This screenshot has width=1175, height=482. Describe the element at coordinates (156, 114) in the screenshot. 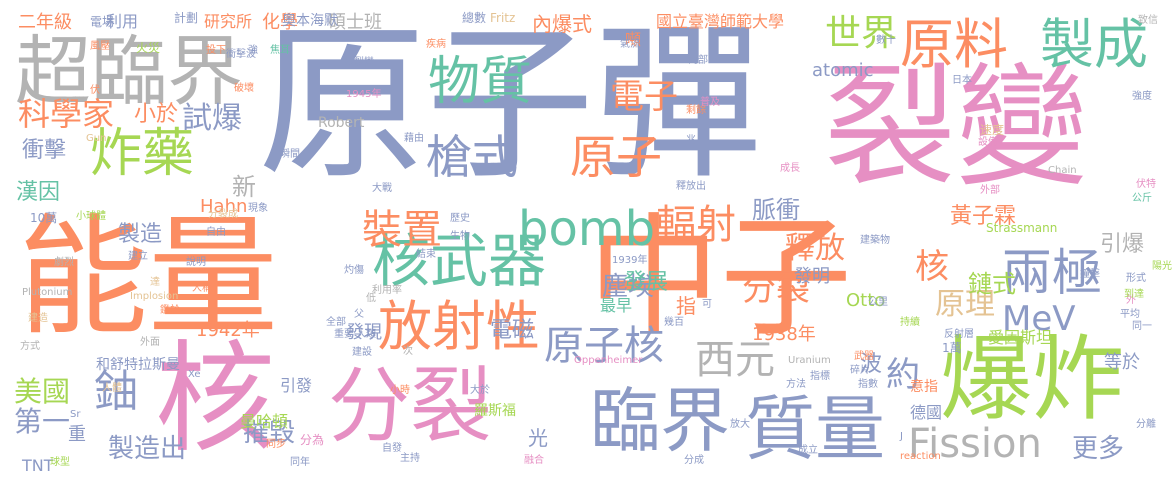

I see `cloud-word: 小於` at that location.